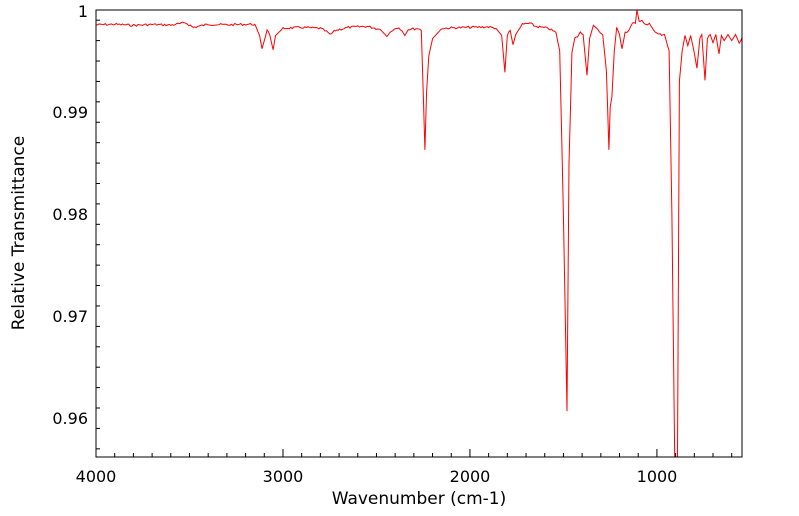 This screenshot has height=516, width=799. I want to click on y-tick-label: 0.99, so click(70, 112).